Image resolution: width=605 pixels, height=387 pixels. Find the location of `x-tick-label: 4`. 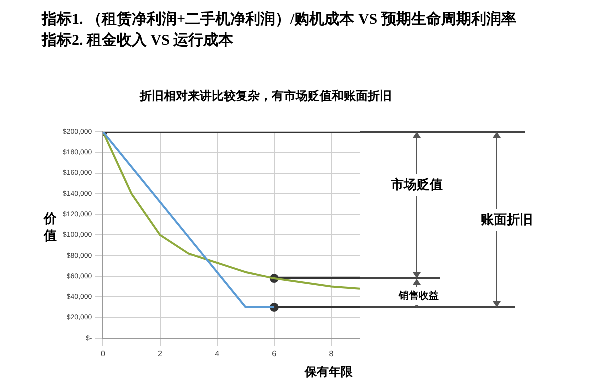

x-tick-label: 4 is located at coordinates (217, 353).